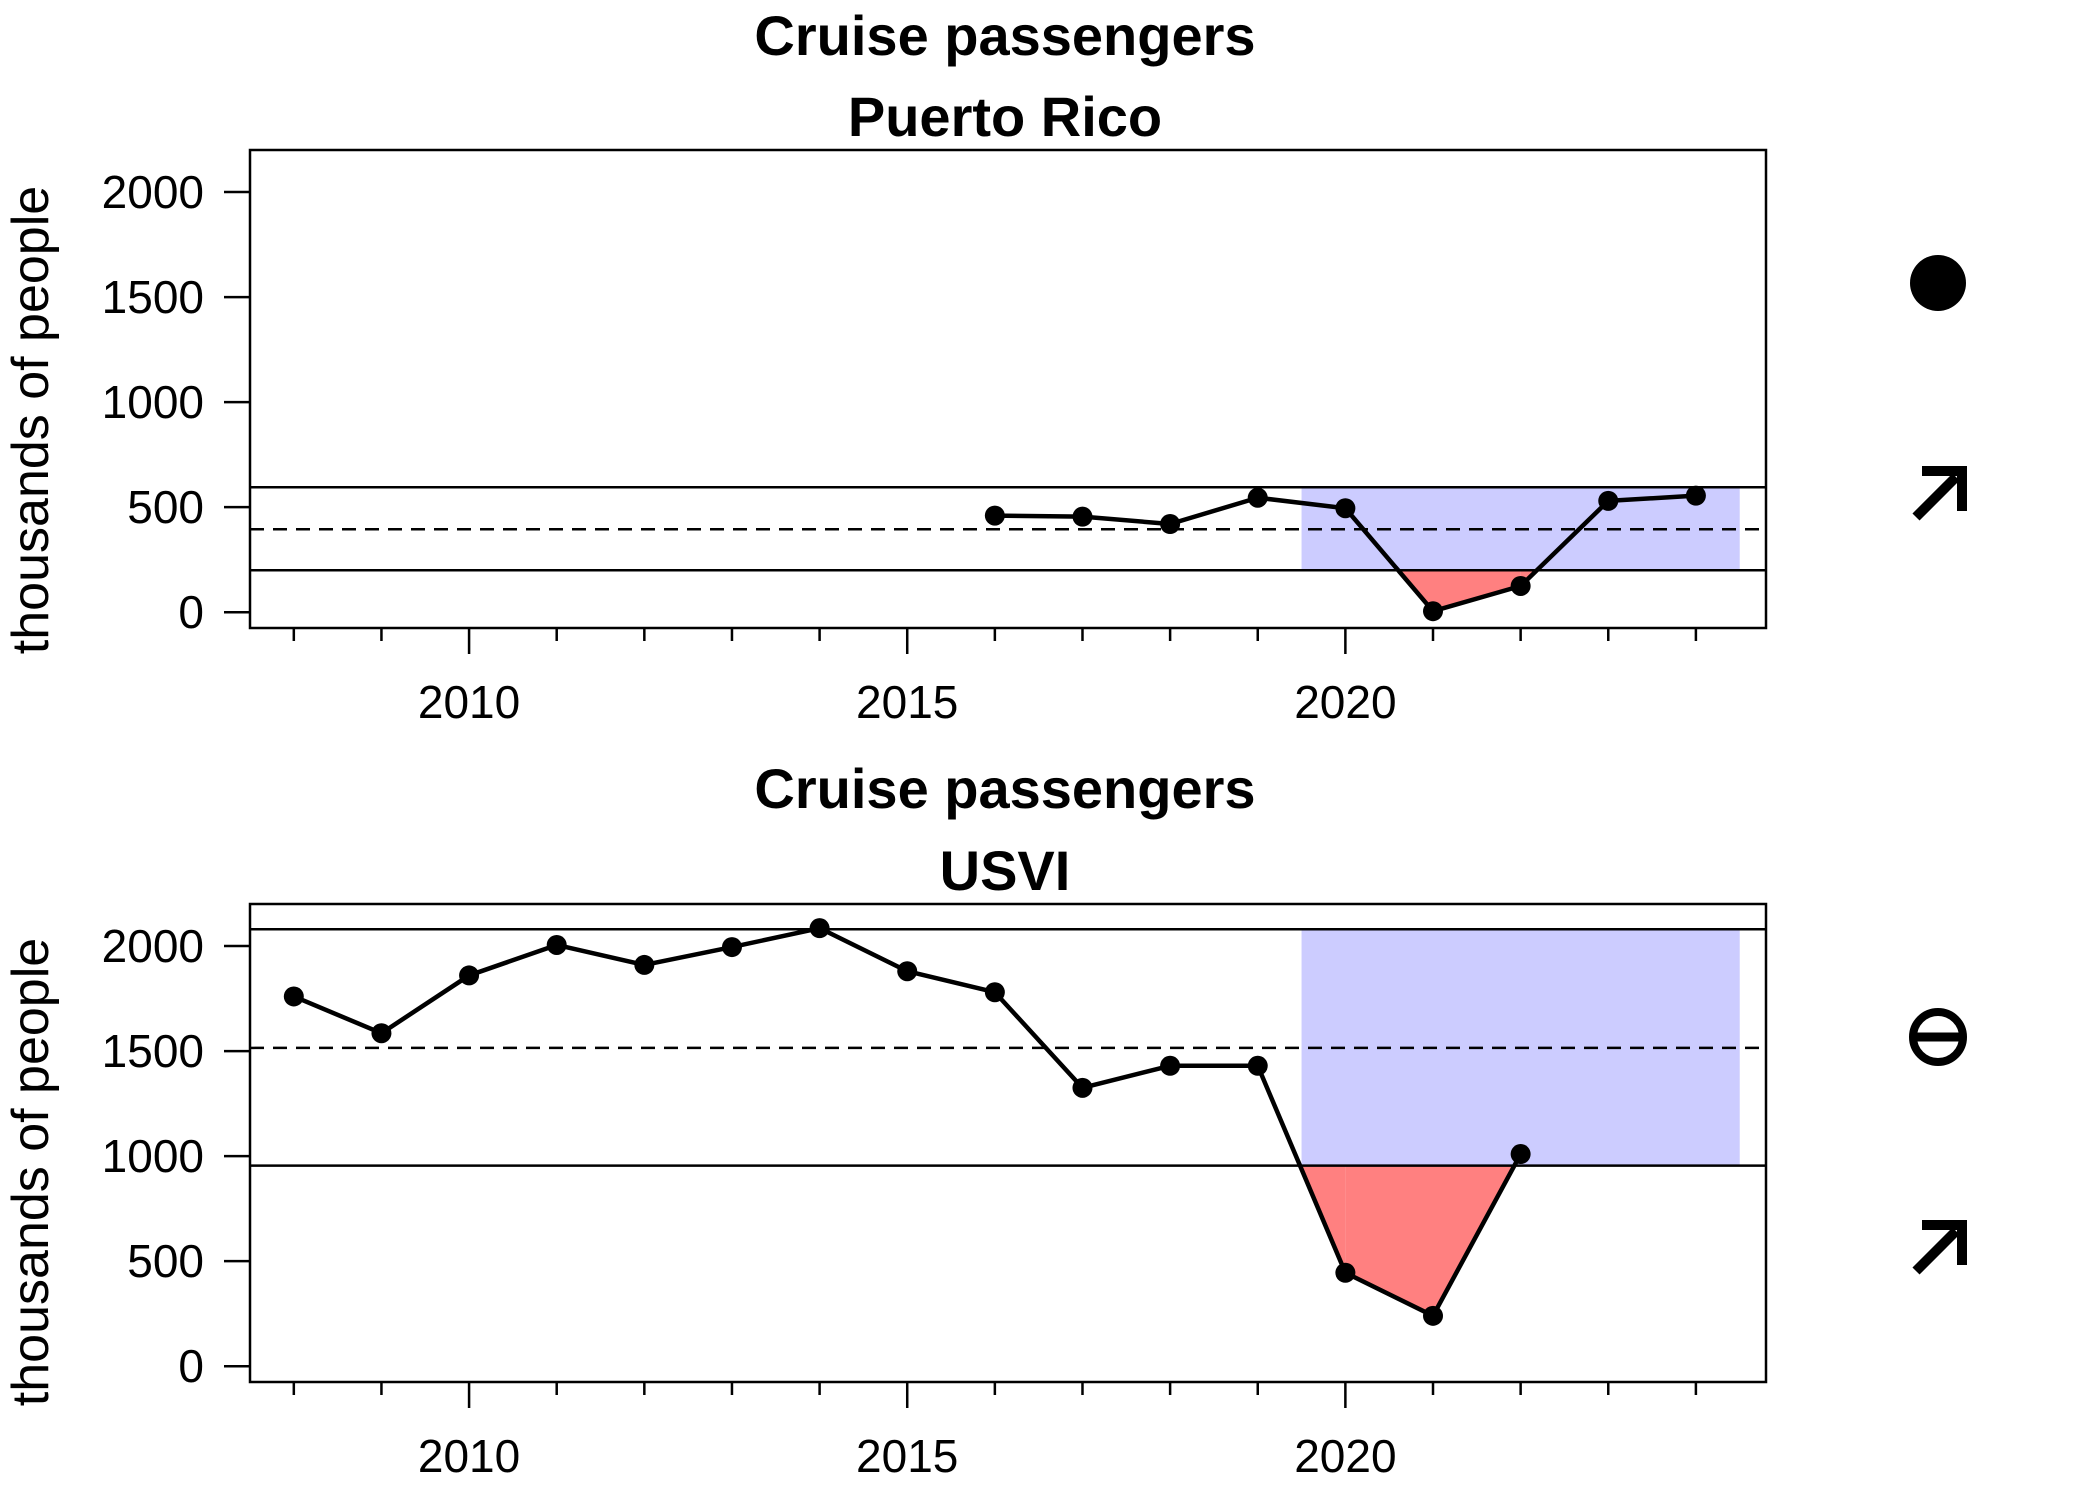 This screenshot has height=1500, width=2100. What do you see at coordinates (31, 420) in the screenshot?
I see `panel-1-ylabel: thousands of people` at bounding box center [31, 420].